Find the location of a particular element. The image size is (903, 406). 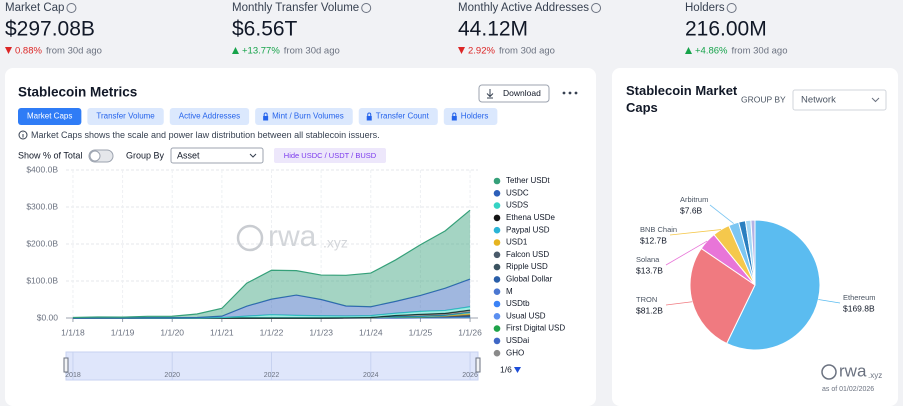

x-tick-label: 1/1/18 is located at coordinates (73, 332).